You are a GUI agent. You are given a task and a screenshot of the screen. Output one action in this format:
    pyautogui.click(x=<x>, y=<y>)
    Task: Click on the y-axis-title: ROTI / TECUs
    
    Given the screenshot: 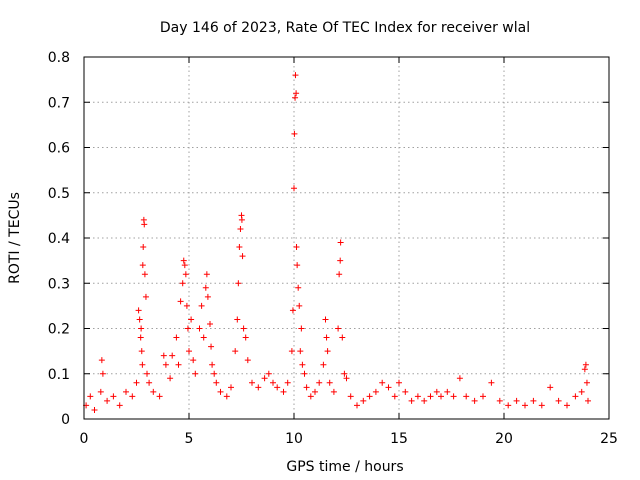 What is the action you would take?
    pyautogui.click(x=15, y=238)
    